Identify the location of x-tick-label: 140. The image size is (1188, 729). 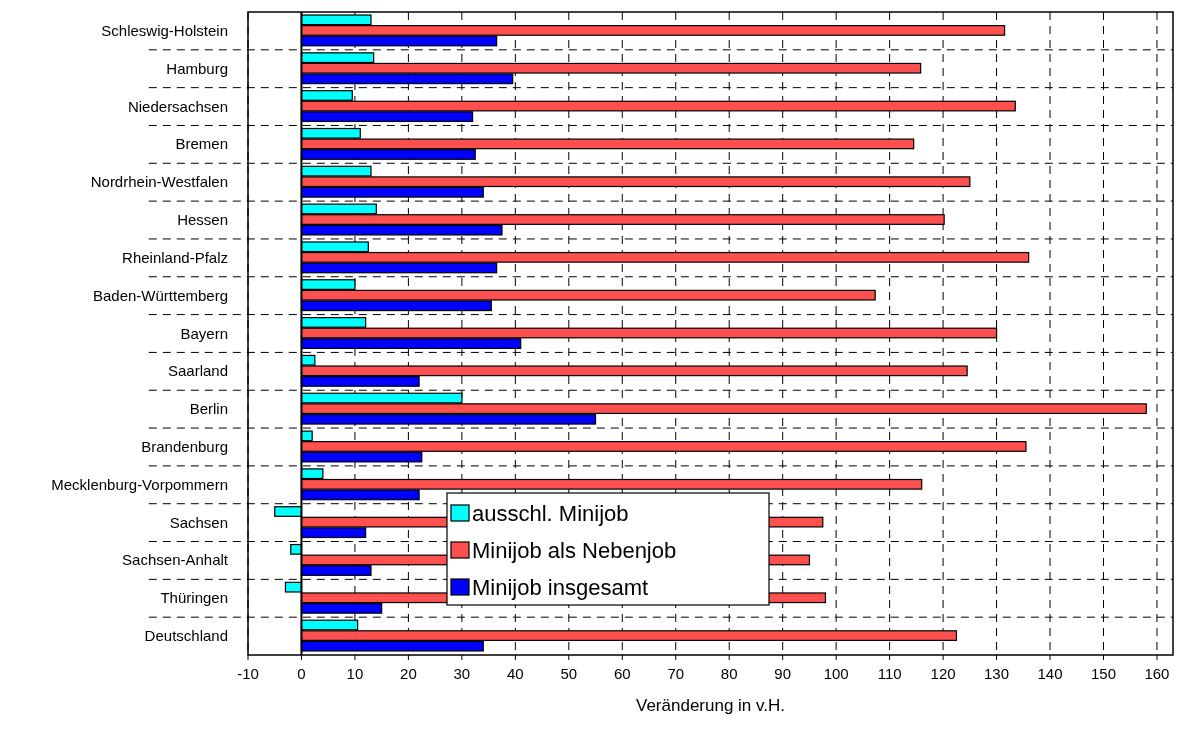
(1050, 673).